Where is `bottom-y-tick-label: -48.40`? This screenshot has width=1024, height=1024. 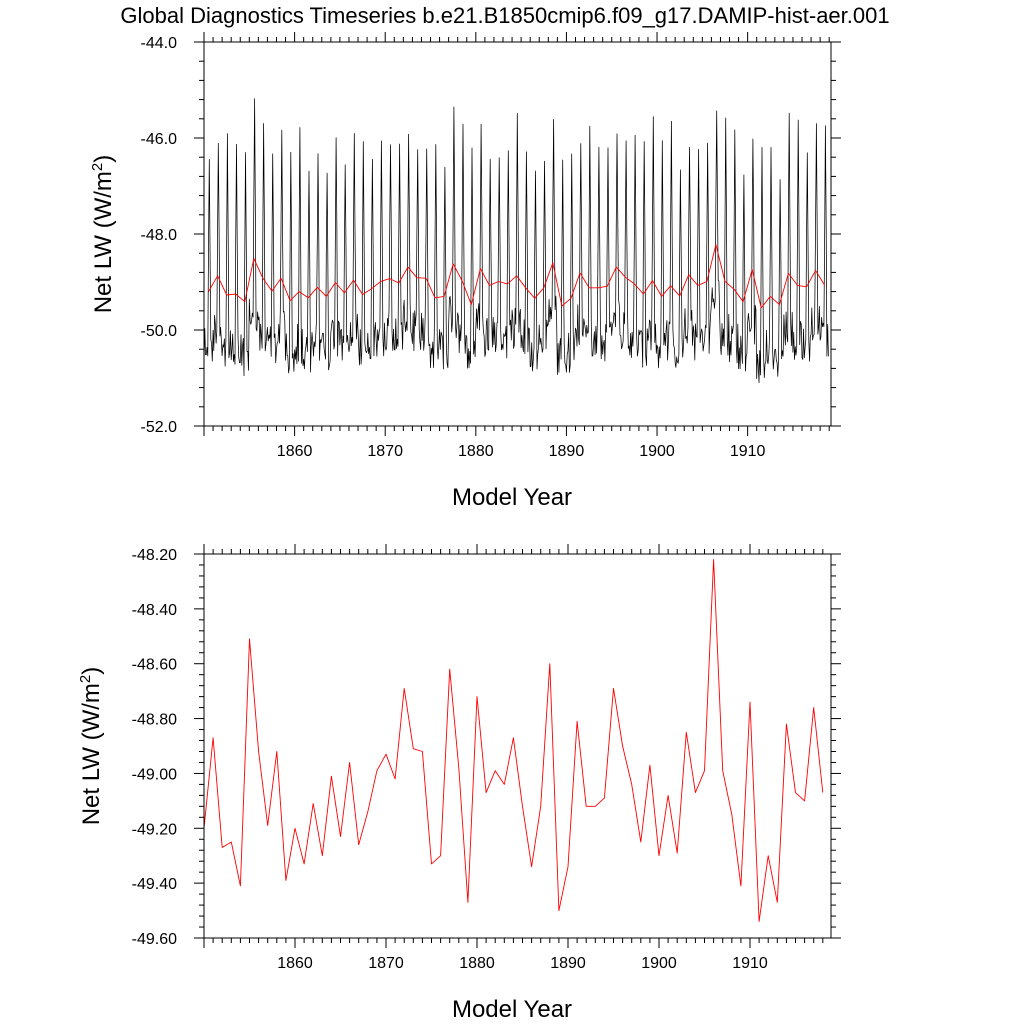
bottom-y-tick-label: -48.40 is located at coordinates (154, 610).